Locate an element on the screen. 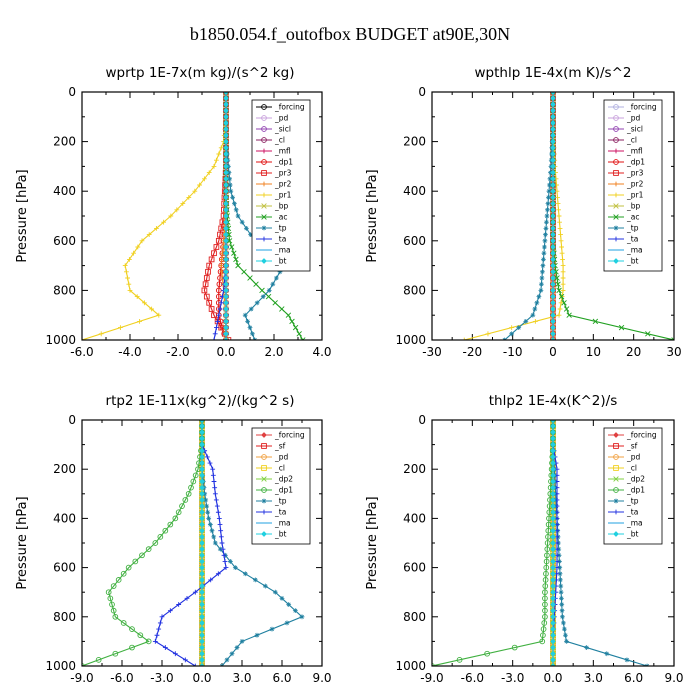 The image size is (700, 700). legend-entry: _bt is located at coordinates (271, 261).